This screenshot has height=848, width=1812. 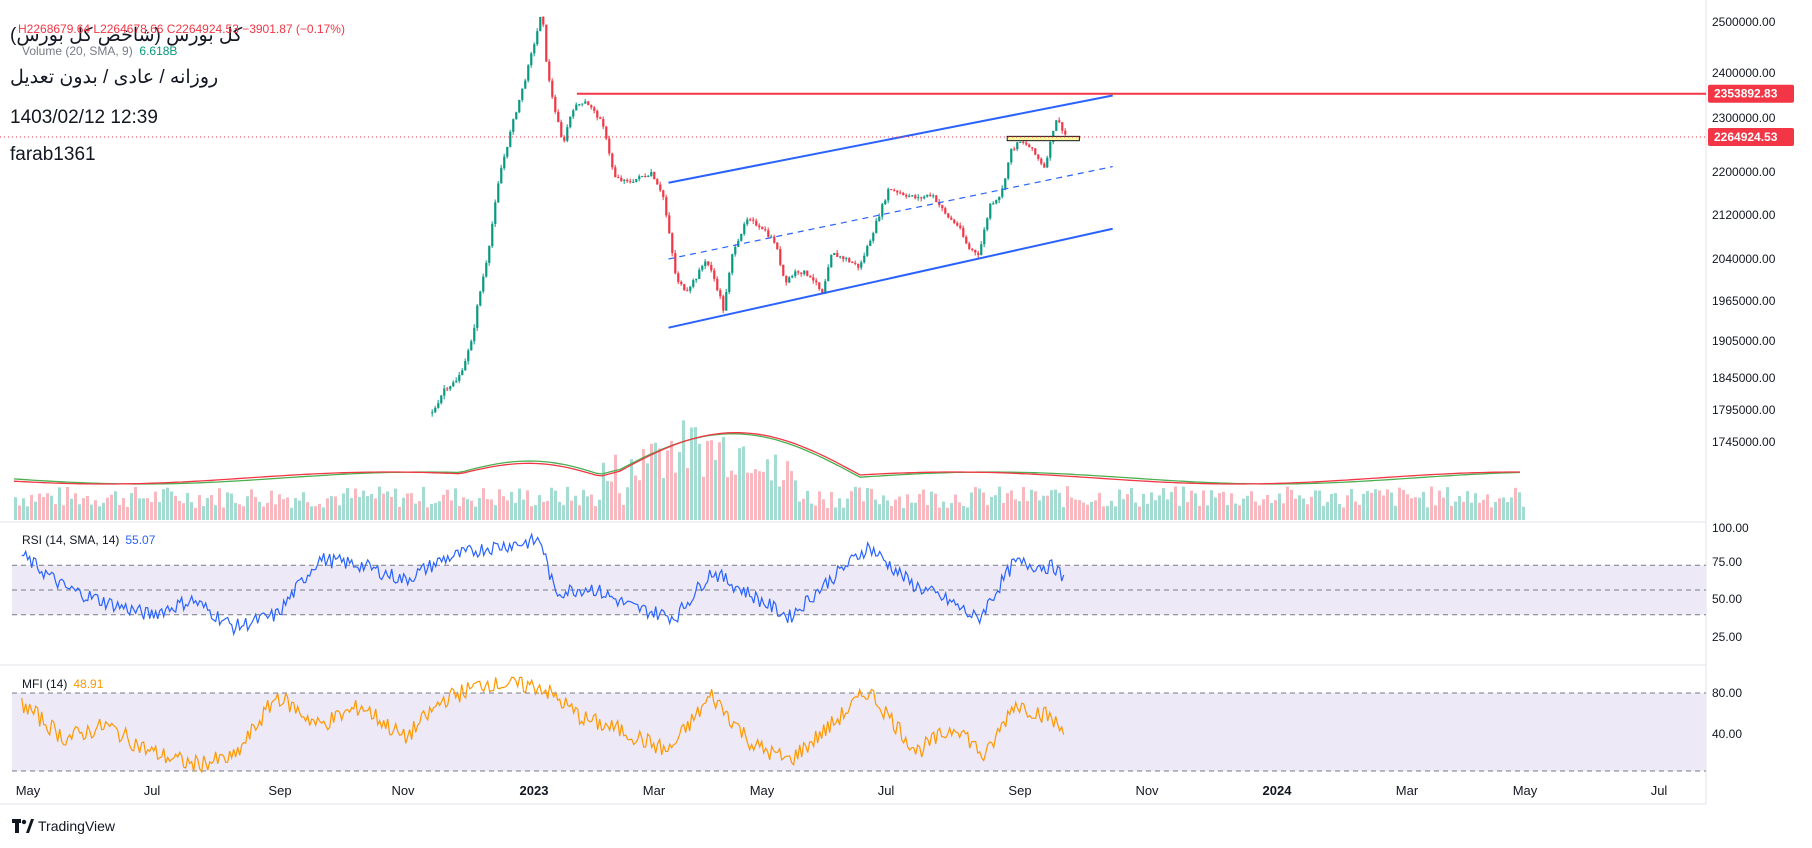 I want to click on rsi-legend: RSI (14, SMA, 14) 55.07, so click(x=88, y=540).